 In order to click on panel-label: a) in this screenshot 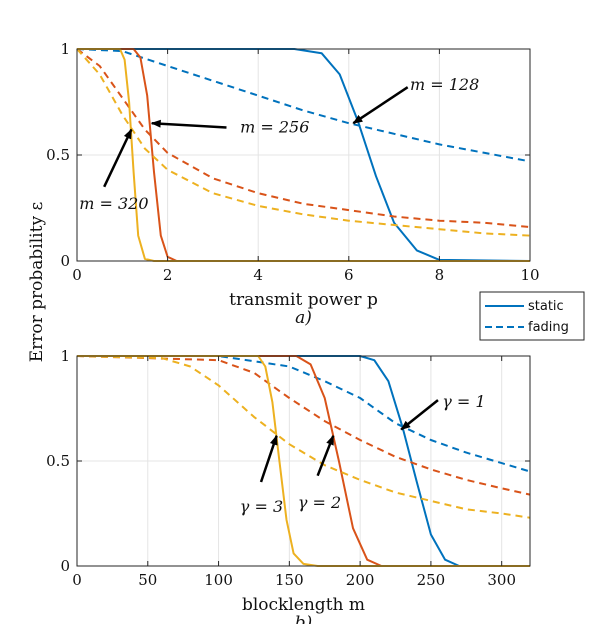, I will do `click(303, 318)`.